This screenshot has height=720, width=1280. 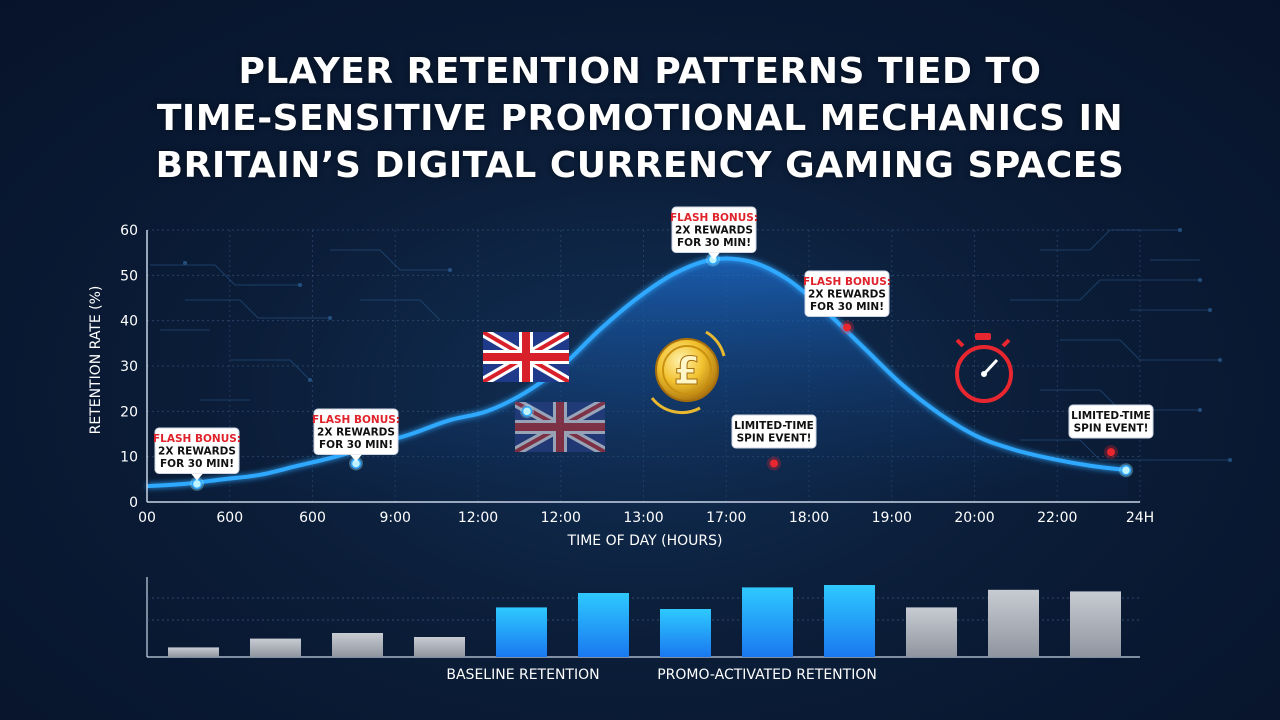 What do you see at coordinates (644, 621) in the screenshot?
I see `bar-series` at bounding box center [644, 621].